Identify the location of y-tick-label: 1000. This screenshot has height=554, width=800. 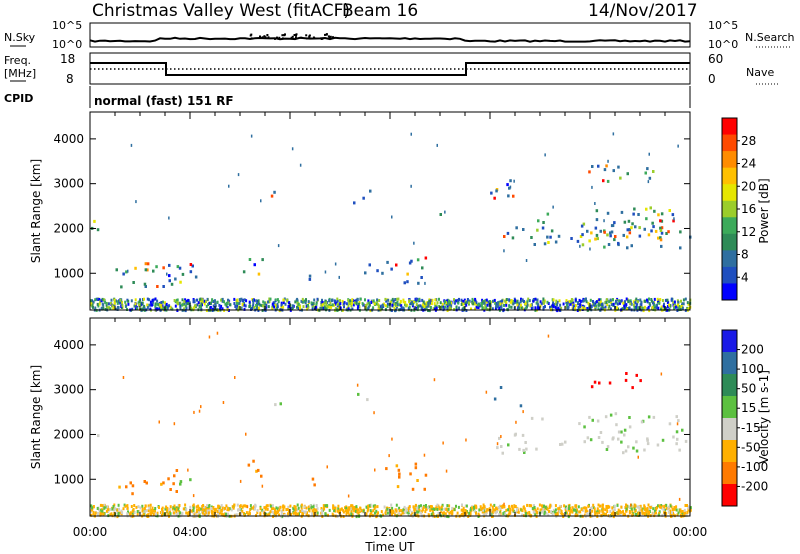
(68, 273).